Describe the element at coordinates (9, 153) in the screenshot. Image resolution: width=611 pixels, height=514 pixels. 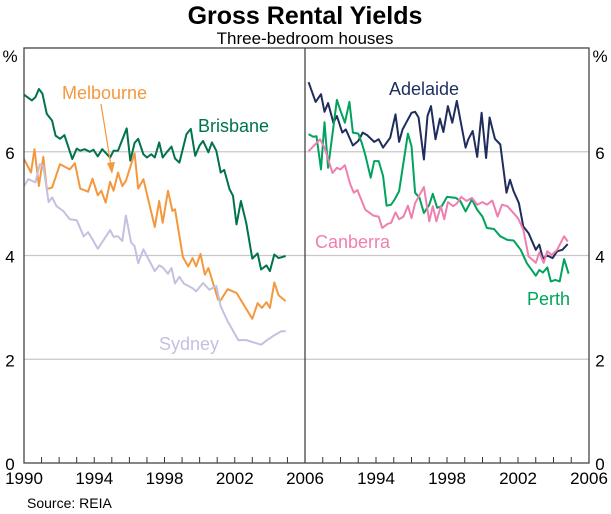
I see `y-tick-label-left: 6` at that location.